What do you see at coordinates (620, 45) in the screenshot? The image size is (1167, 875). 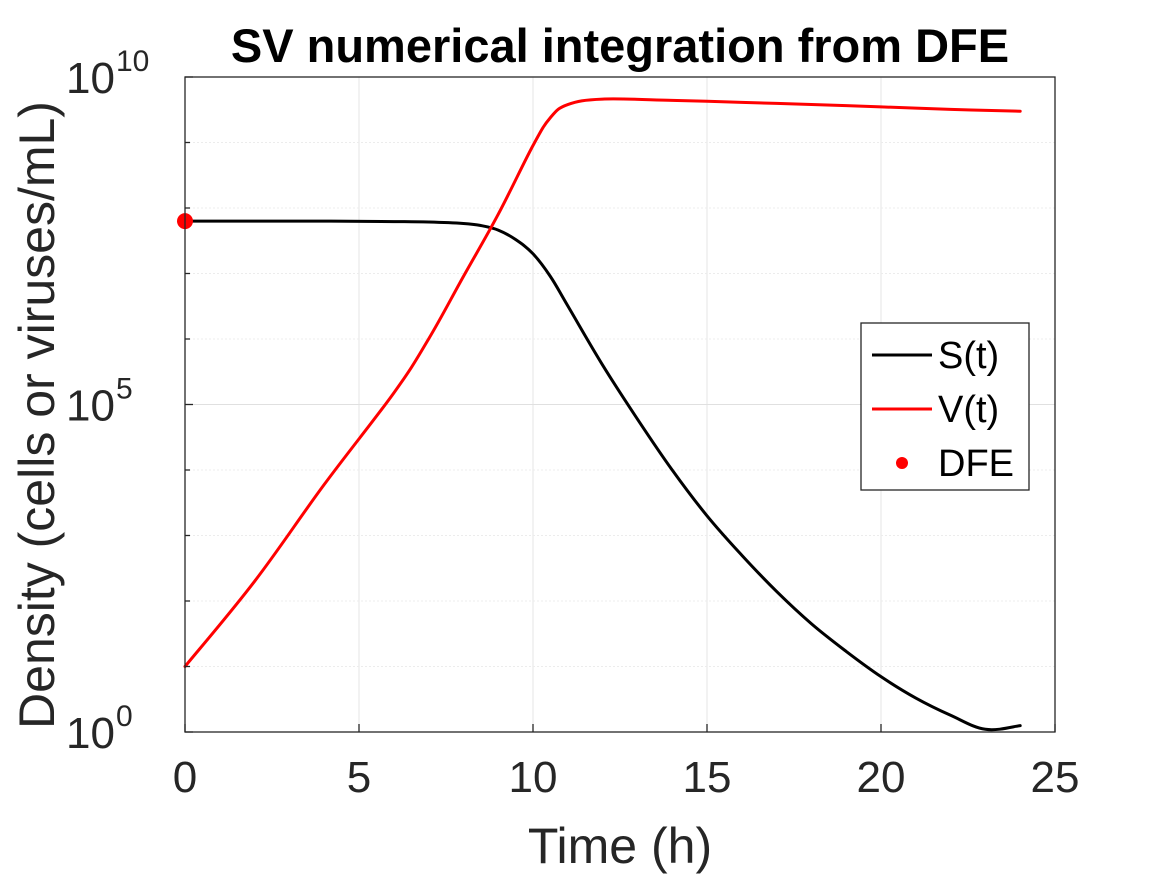 I see `chart-title: SV numerical integration from DFE` at bounding box center [620, 45].